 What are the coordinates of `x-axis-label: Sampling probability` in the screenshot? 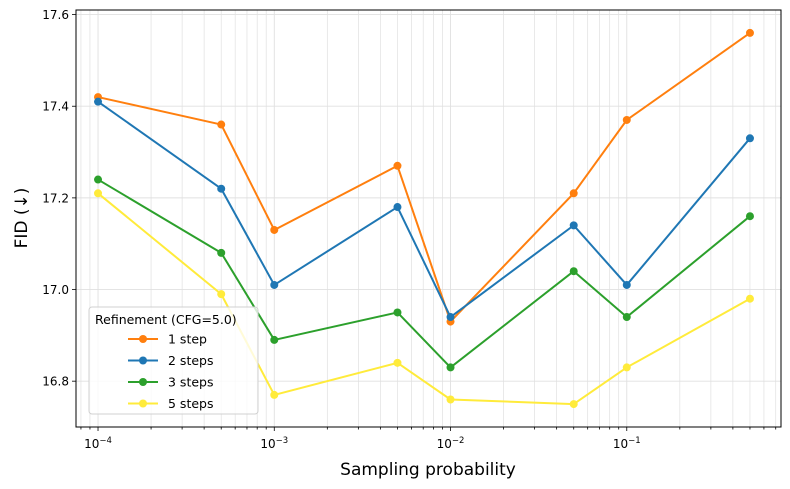 It's located at (428, 470).